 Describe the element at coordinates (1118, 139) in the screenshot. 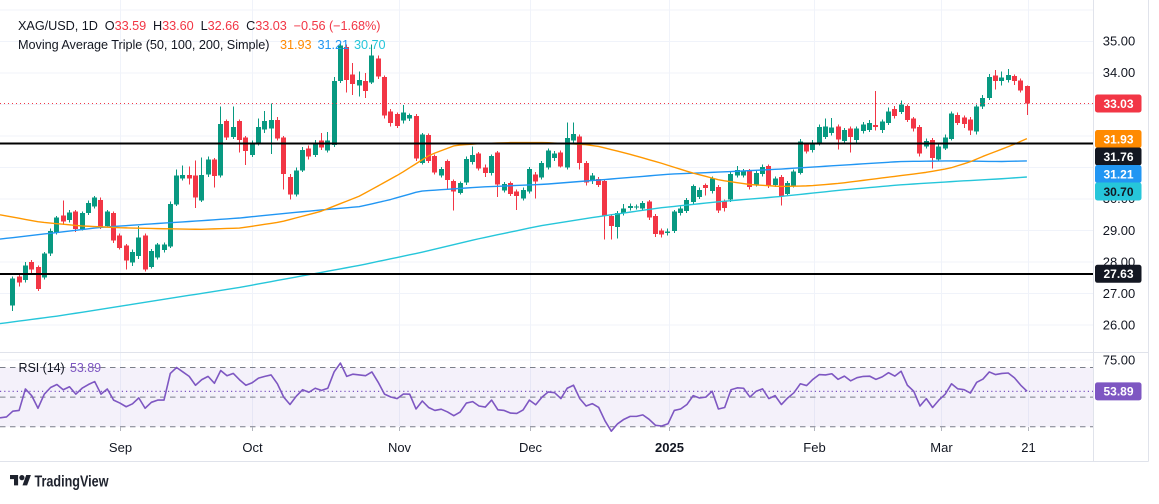

I see `svg-text: 31.93` at that location.